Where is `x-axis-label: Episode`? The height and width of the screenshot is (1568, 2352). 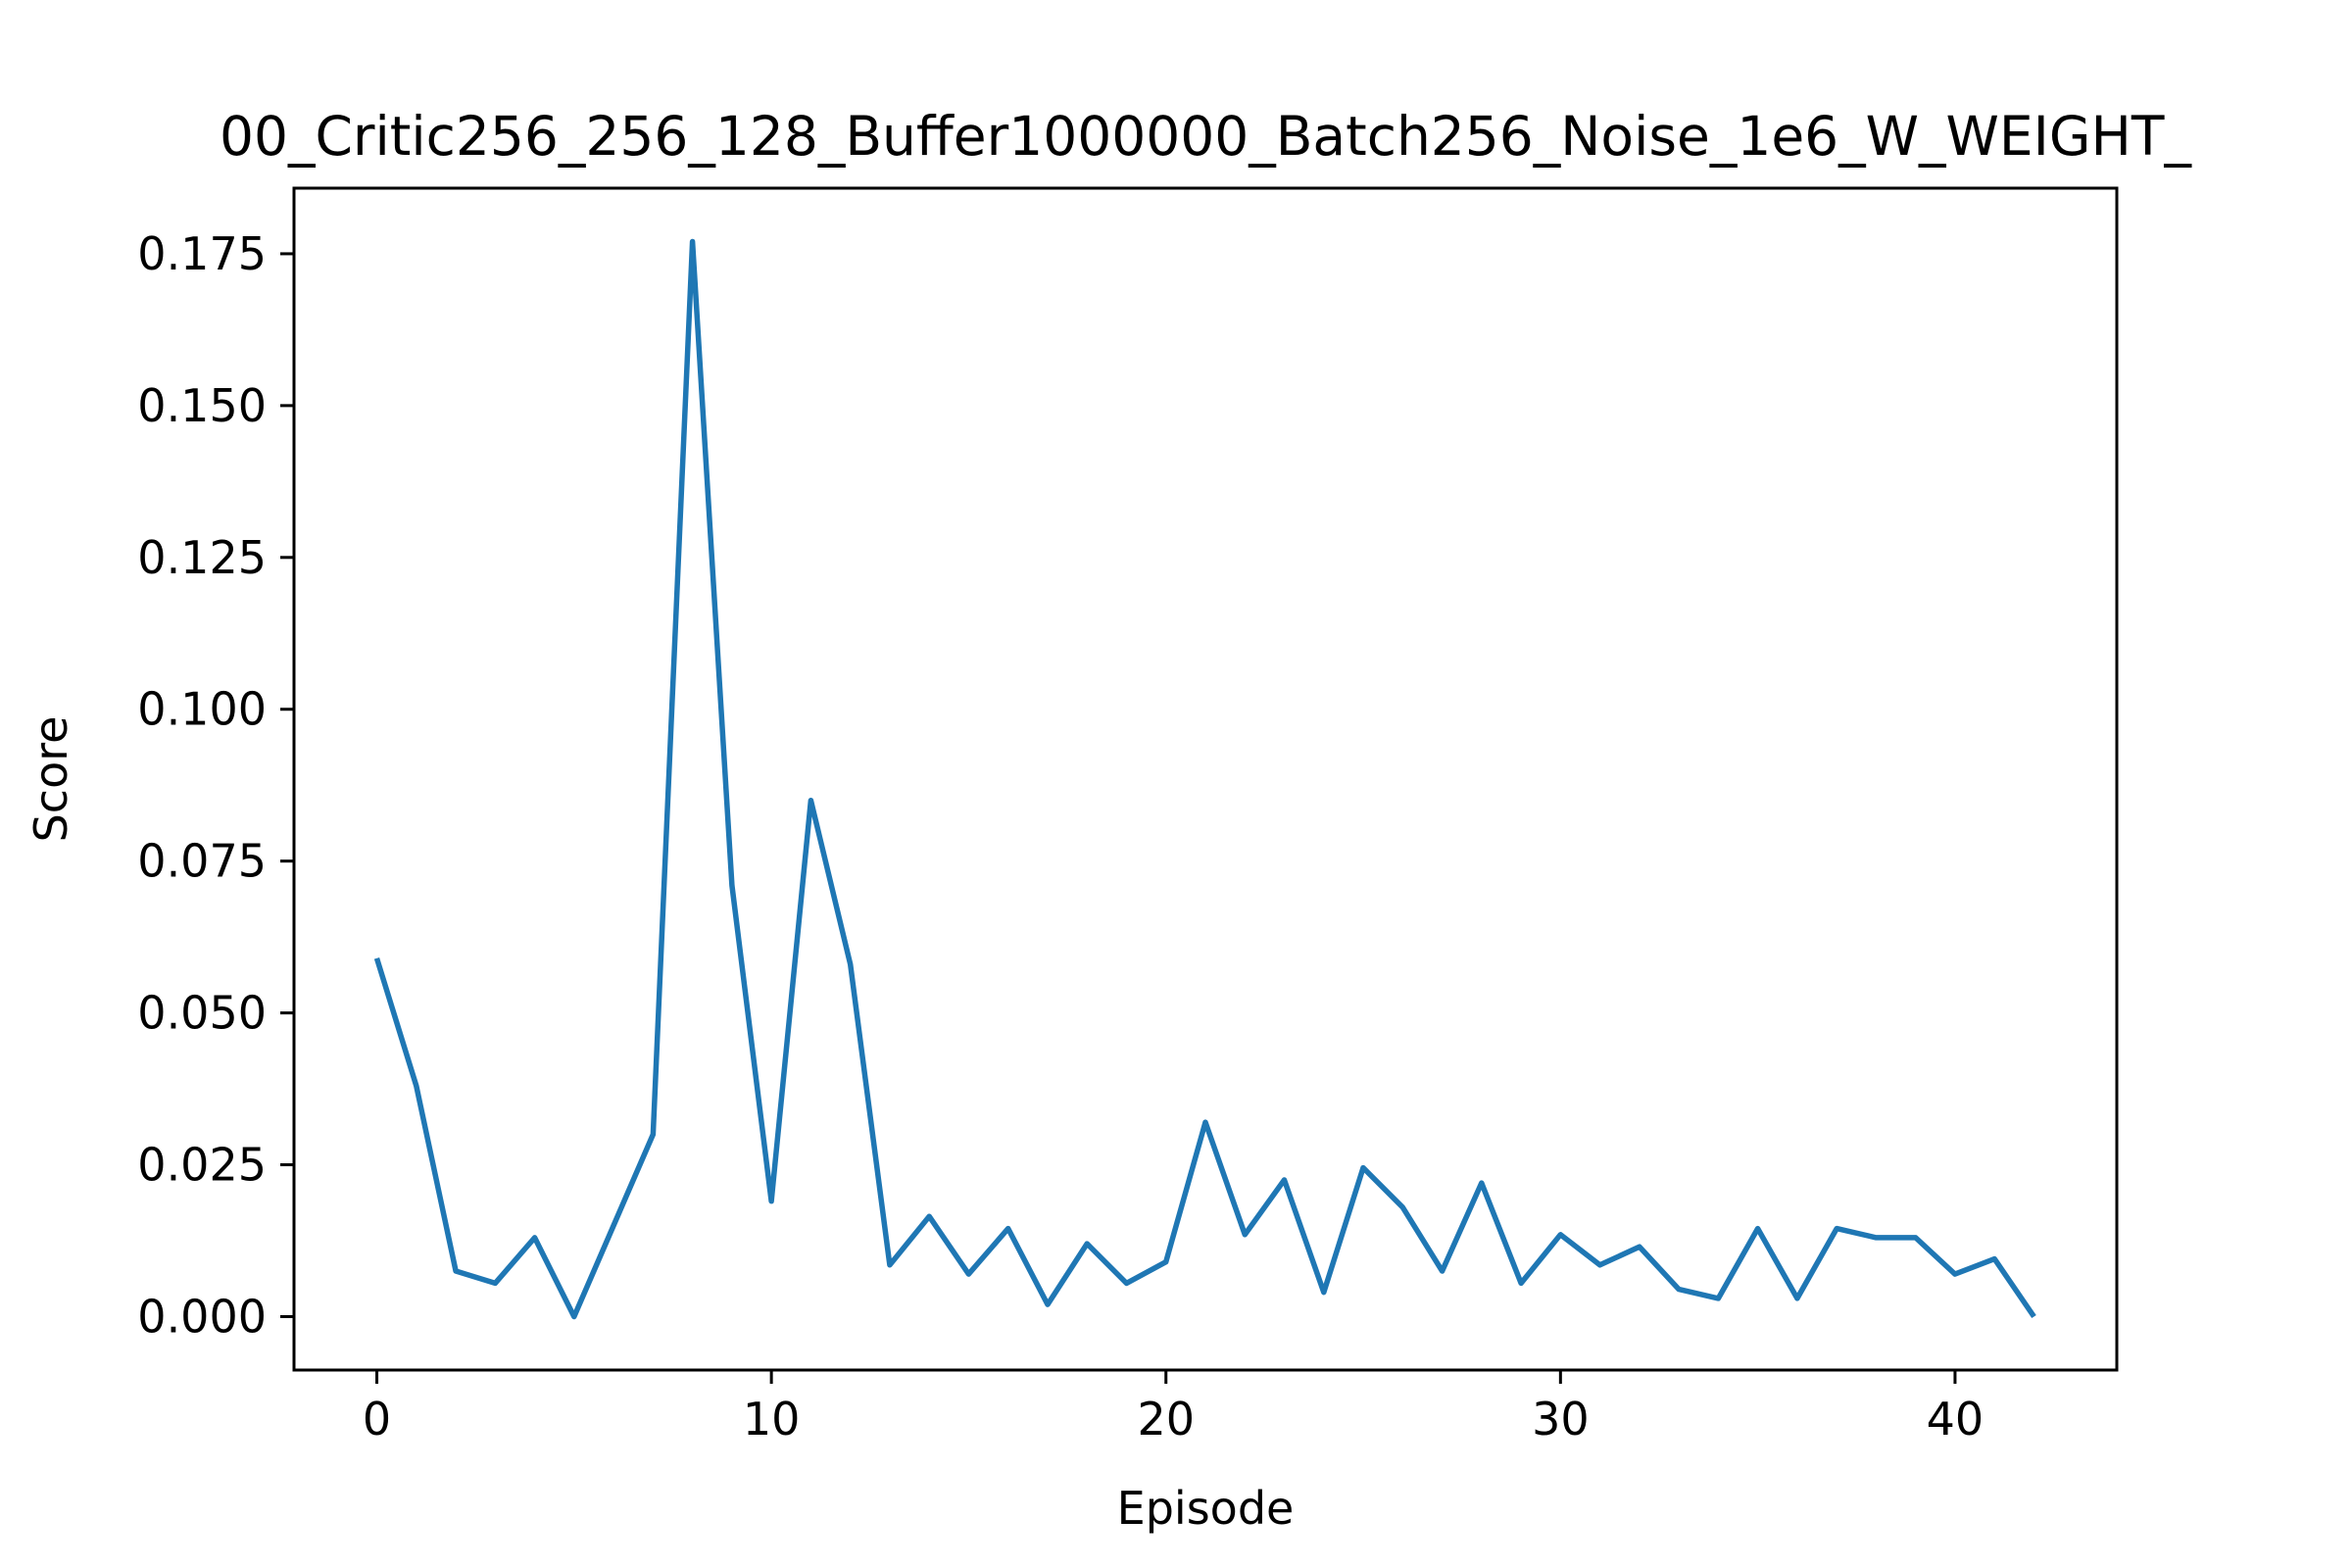
x-axis-label: Episode is located at coordinates (1206, 1508).